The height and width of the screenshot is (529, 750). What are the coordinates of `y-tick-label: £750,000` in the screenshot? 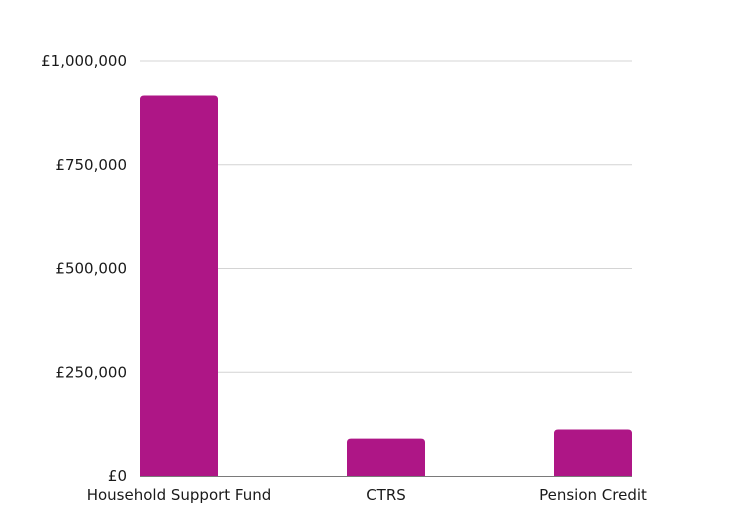 It's located at (91, 165).